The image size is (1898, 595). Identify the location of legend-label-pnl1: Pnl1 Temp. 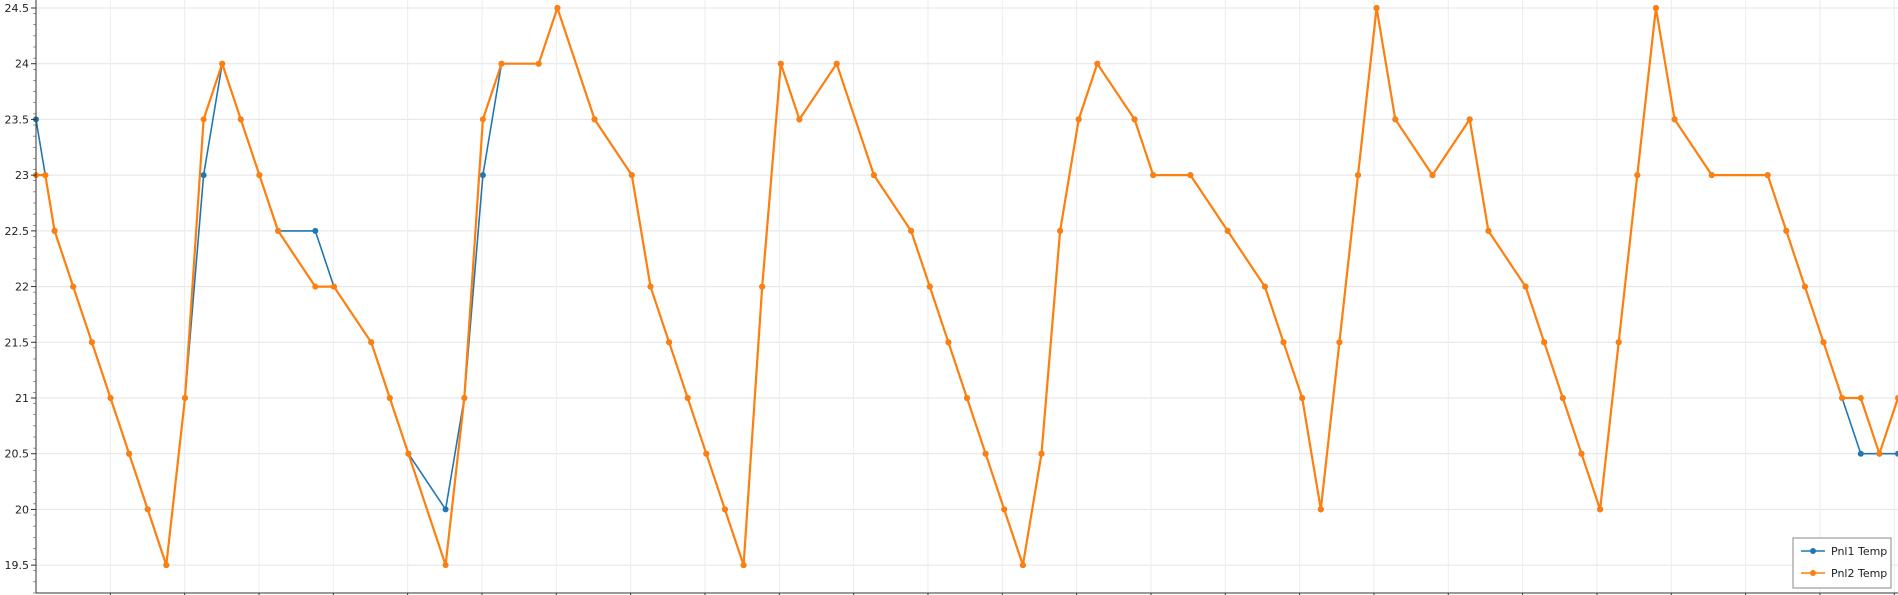
(1859, 551).